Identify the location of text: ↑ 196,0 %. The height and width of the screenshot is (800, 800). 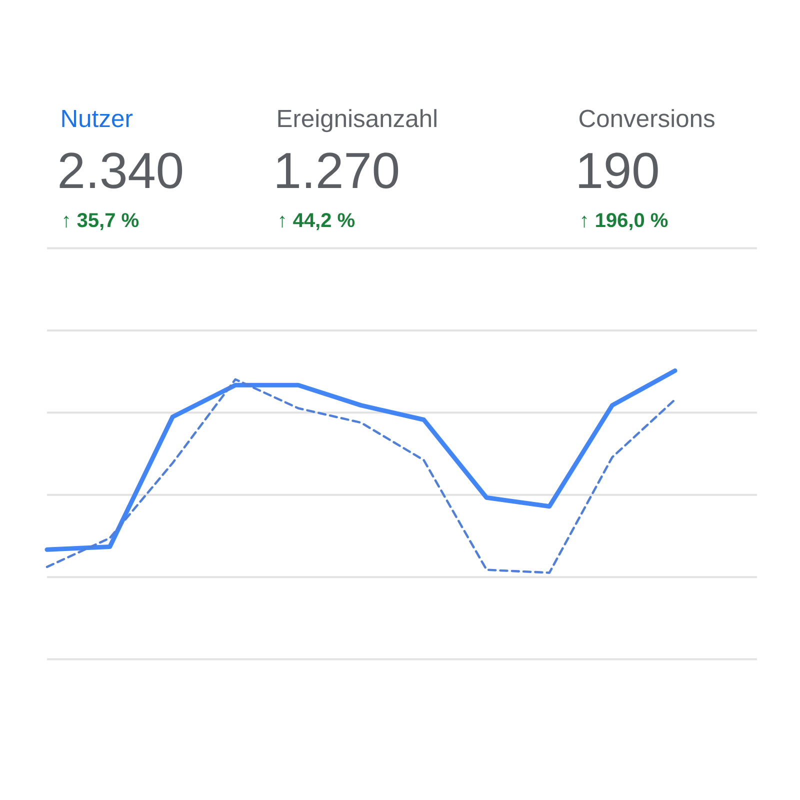
(625, 221).